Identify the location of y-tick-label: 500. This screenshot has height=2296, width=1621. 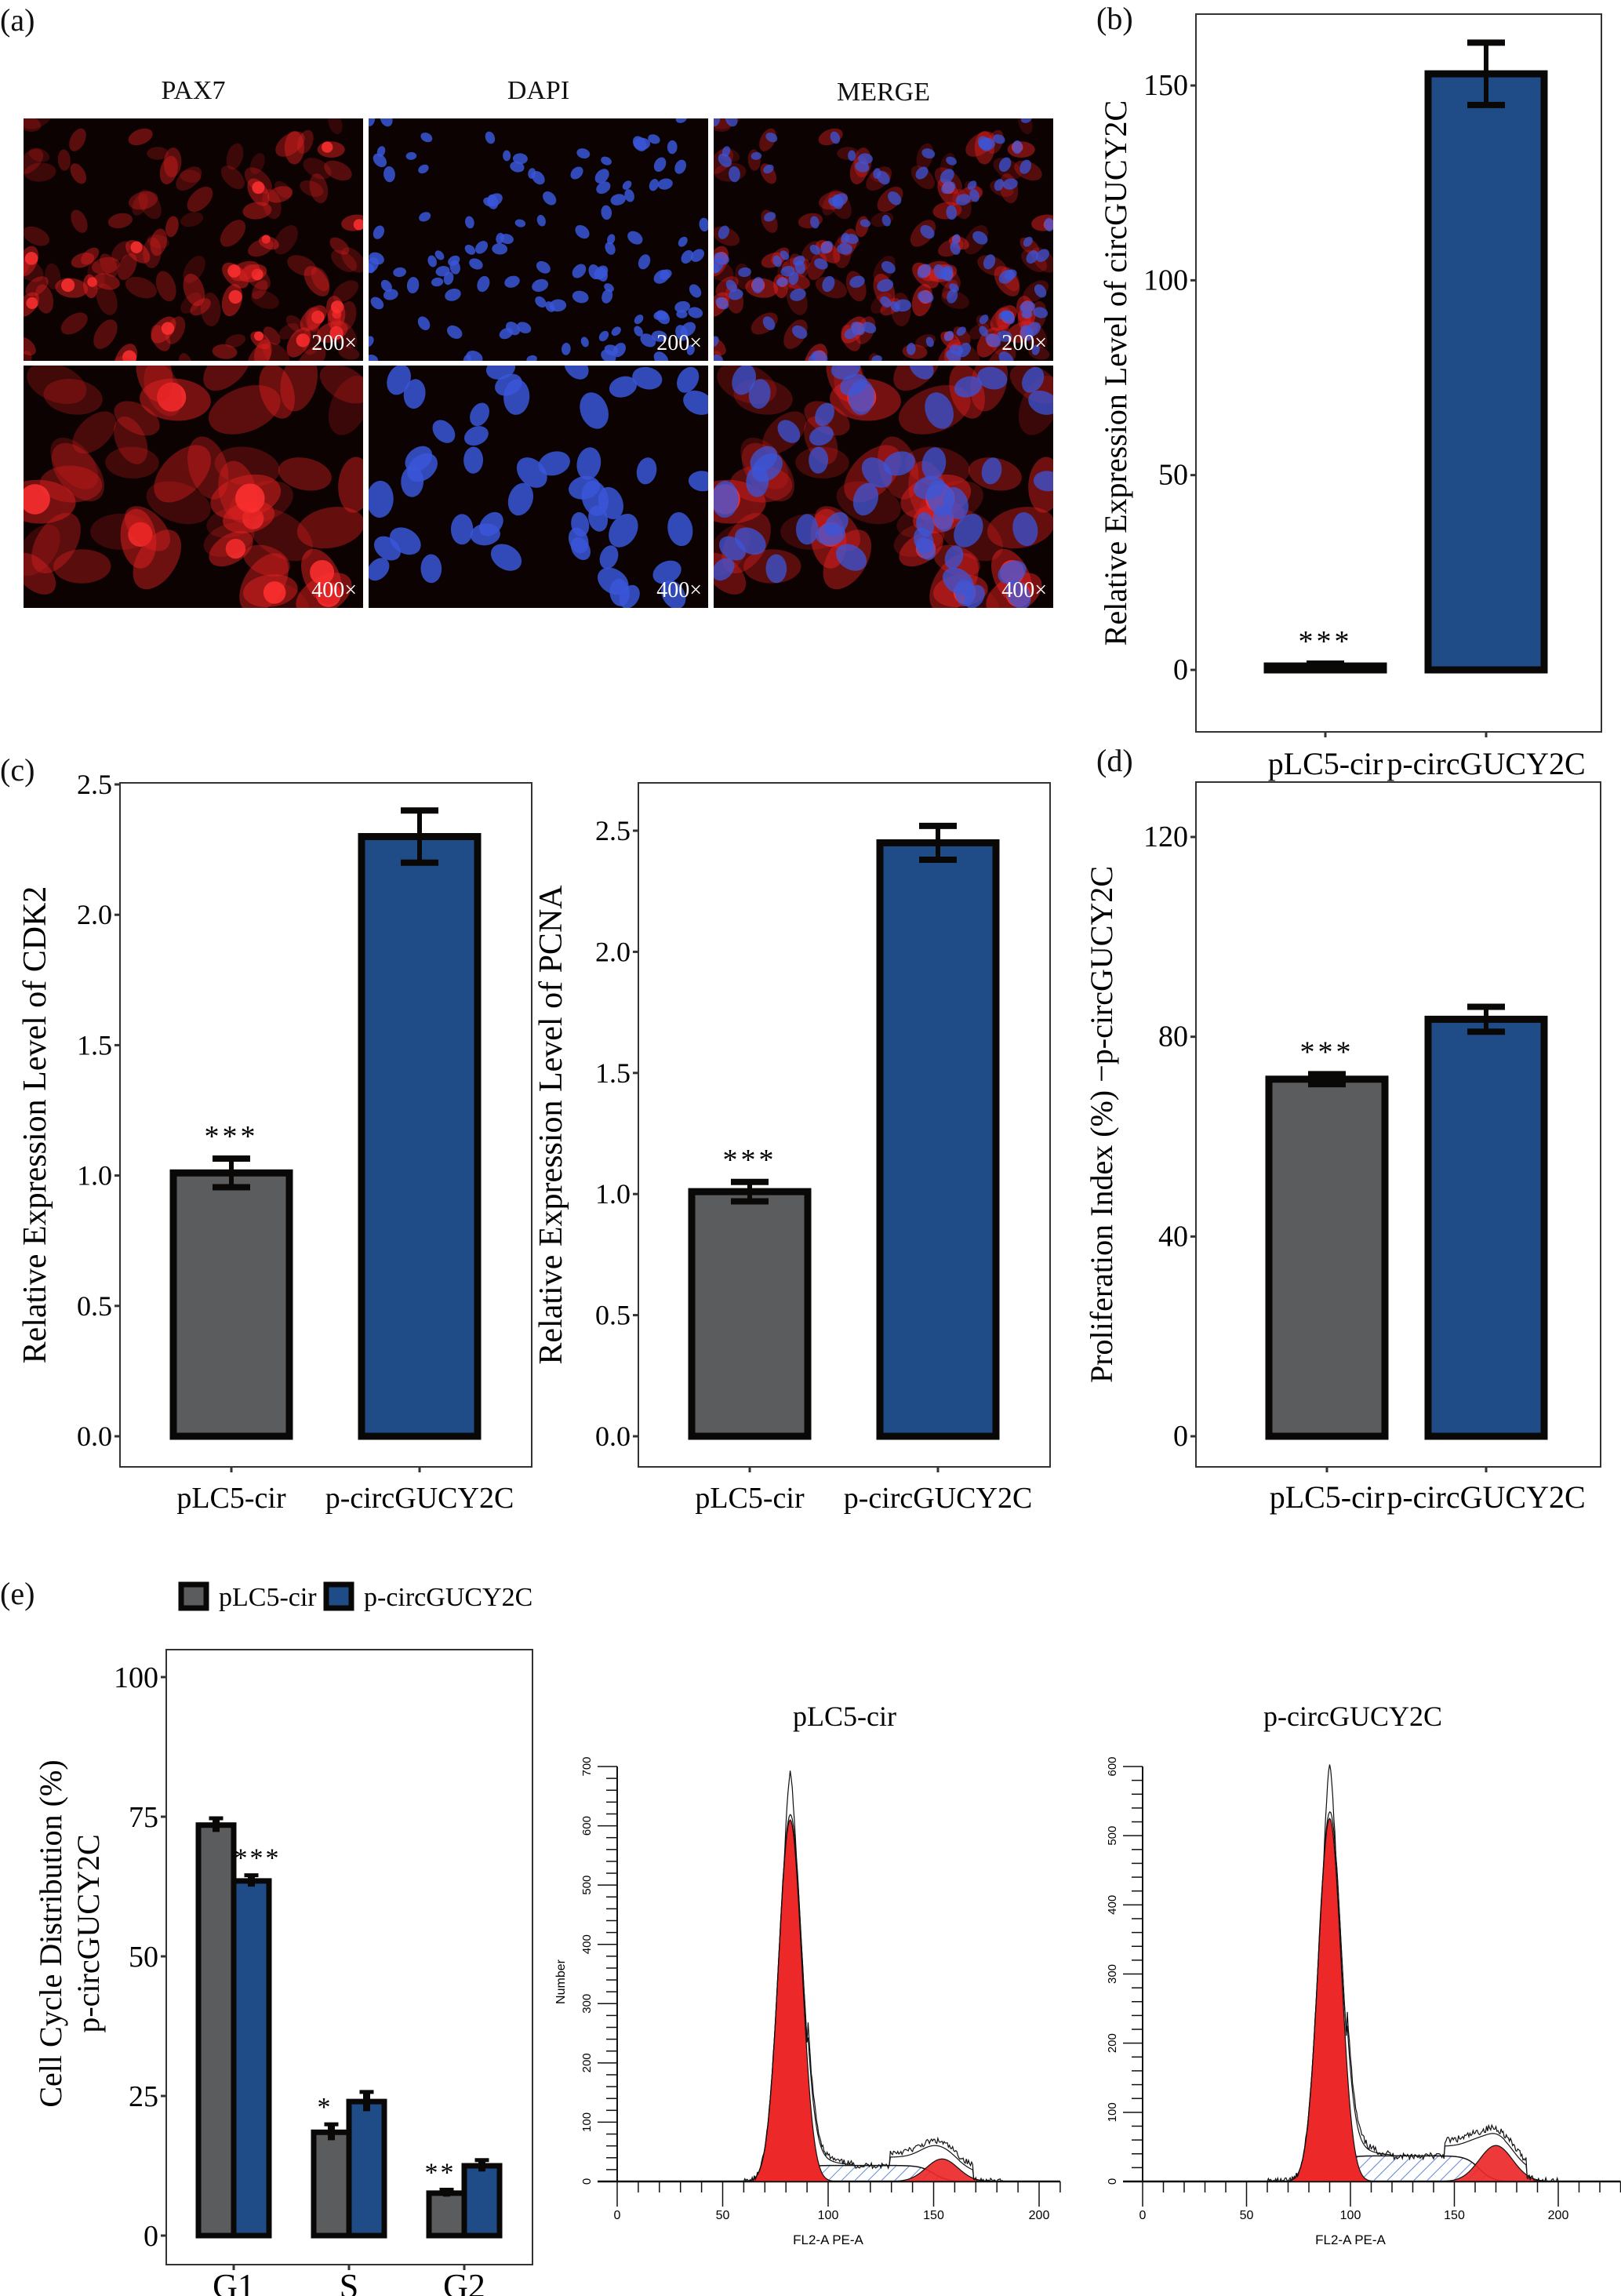
(1112, 1836).